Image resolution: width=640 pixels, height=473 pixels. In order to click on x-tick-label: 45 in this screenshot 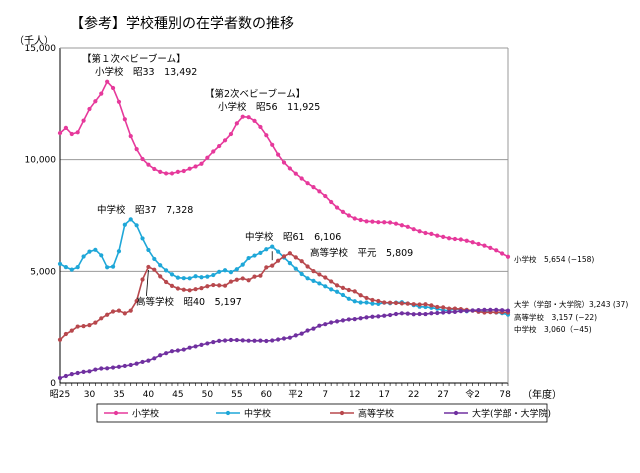, I will do `click(177, 395)`.